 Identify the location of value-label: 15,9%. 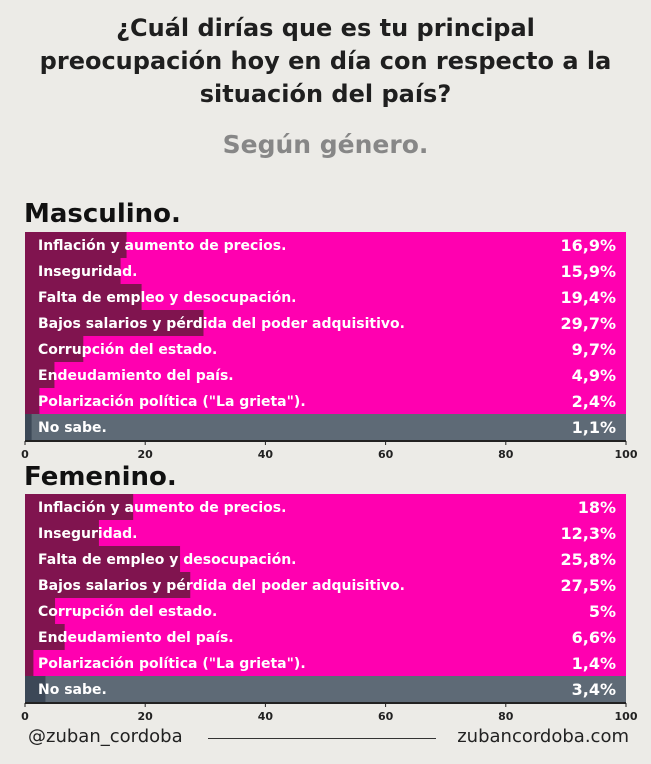
(588, 271).